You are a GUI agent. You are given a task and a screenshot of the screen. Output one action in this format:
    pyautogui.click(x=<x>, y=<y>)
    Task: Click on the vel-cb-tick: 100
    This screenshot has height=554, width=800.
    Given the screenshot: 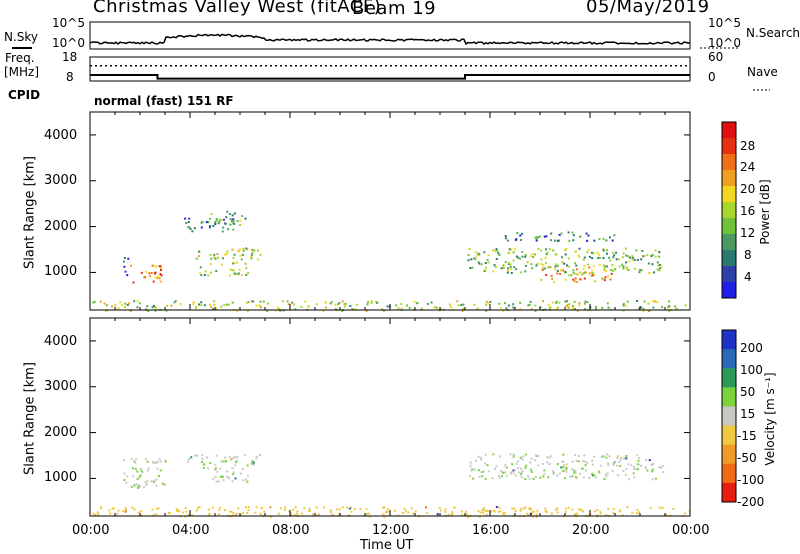 What is the action you would take?
    pyautogui.click(x=751, y=370)
    